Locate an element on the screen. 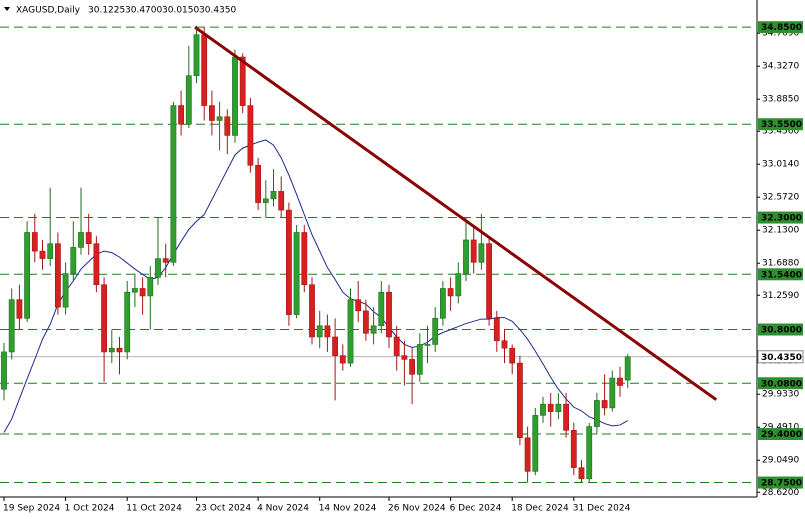 This screenshot has height=519, width=805. level-label: 29.4000 is located at coordinates (781, 435).